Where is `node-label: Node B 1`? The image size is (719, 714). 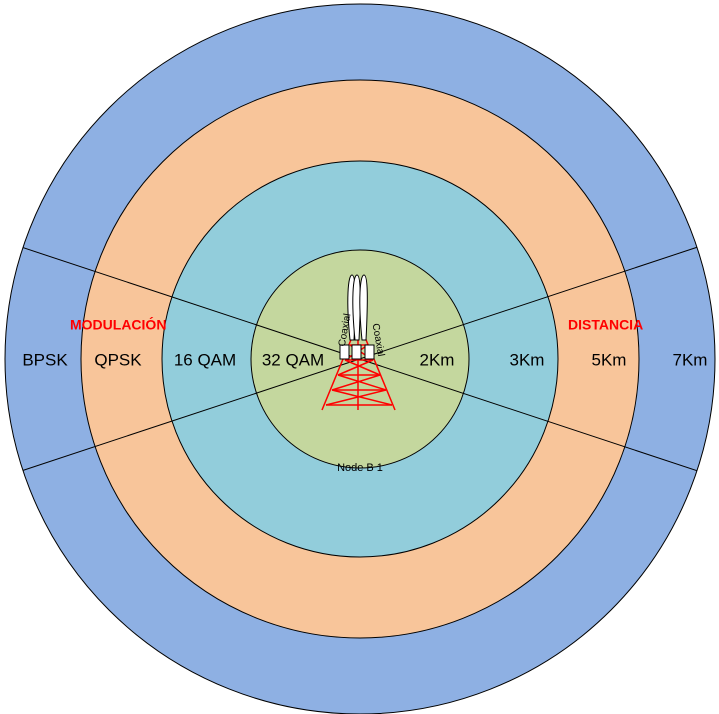
node-label: Node B 1 is located at coordinates (360, 468).